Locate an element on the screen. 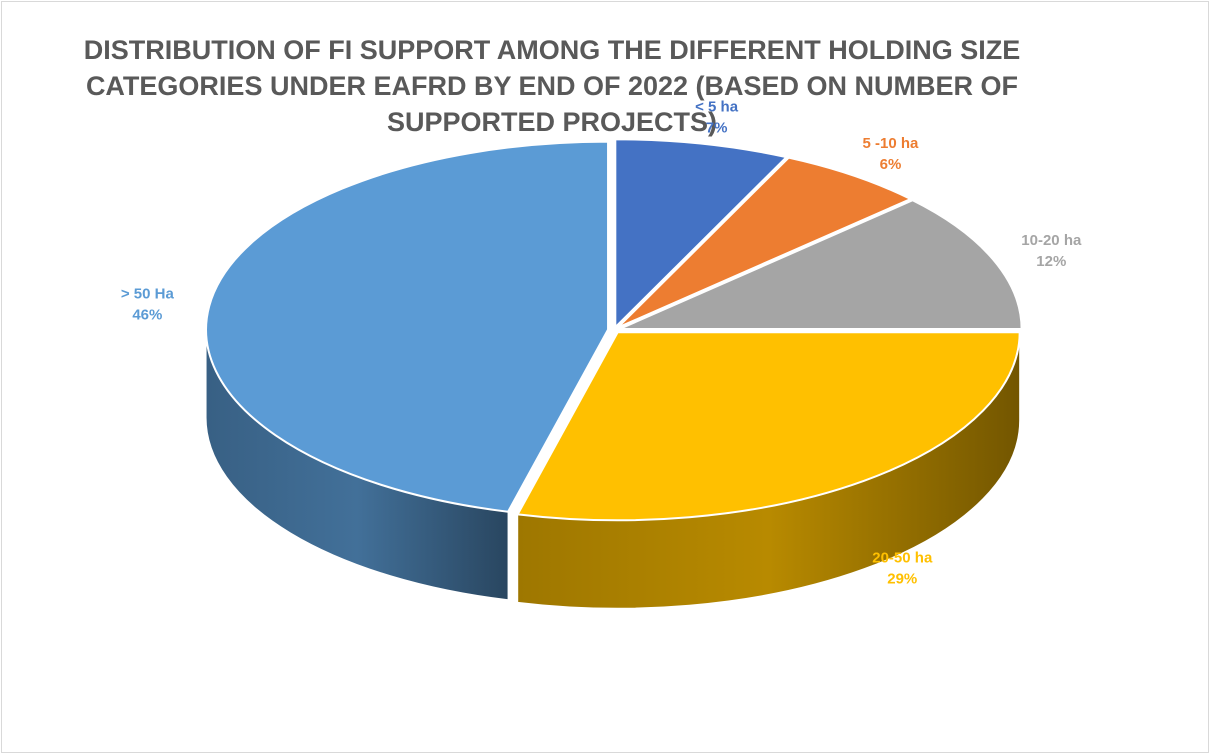 This screenshot has height=756, width=1212. slice-5-10-ha is located at coordinates (764, 242).